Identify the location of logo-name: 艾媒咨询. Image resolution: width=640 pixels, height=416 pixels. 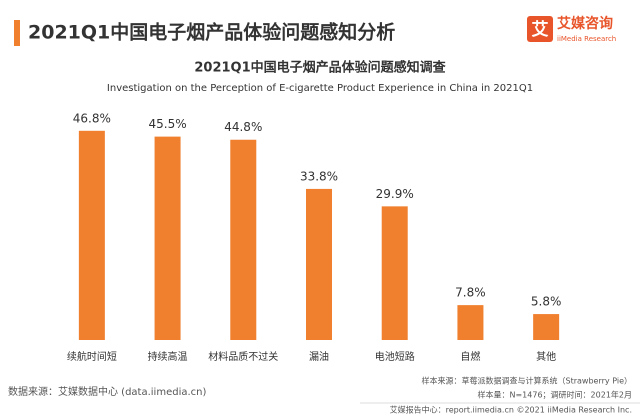
(585, 23).